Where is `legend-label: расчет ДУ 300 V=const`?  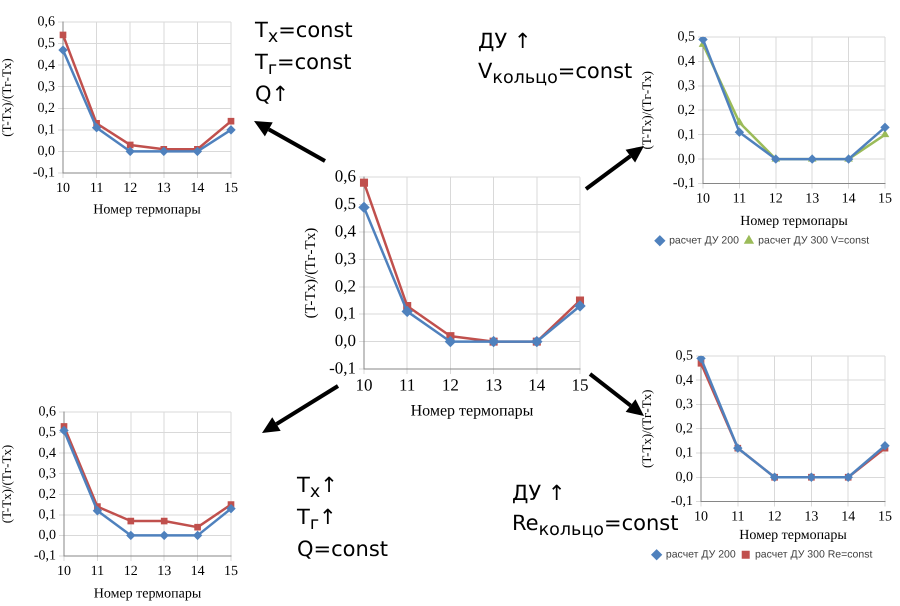 legend-label: расчет ДУ 300 V=const is located at coordinates (814, 240).